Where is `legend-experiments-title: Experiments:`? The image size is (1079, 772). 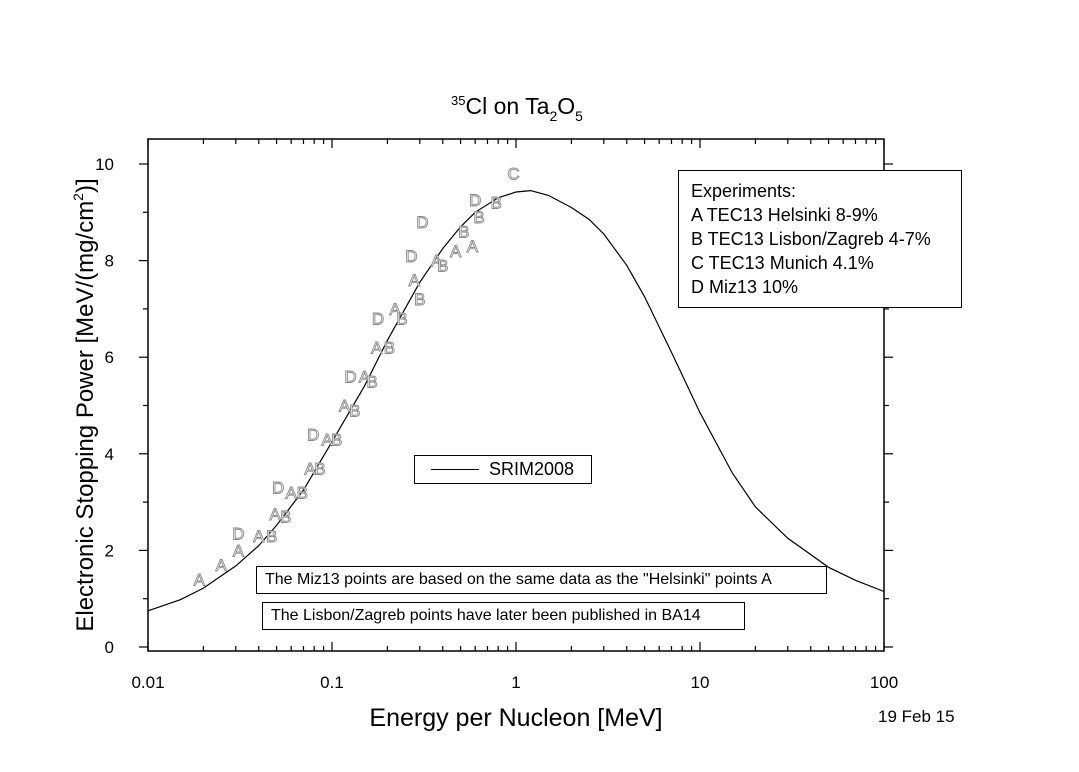
legend-experiments-title: Experiments: is located at coordinates (744, 191).